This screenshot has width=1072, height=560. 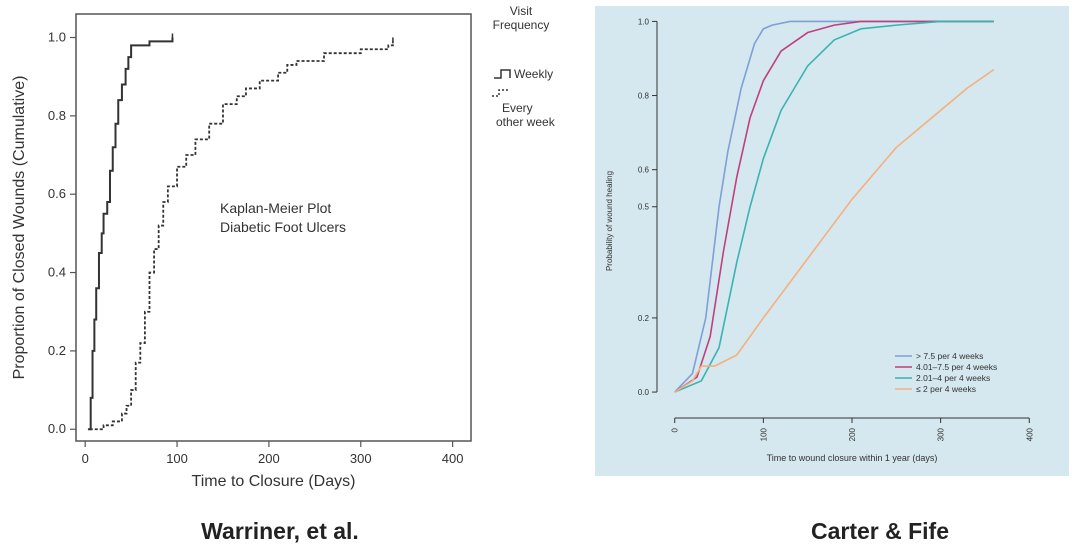 I want to click on legend-swatch-weekly, so click(x=502, y=74).